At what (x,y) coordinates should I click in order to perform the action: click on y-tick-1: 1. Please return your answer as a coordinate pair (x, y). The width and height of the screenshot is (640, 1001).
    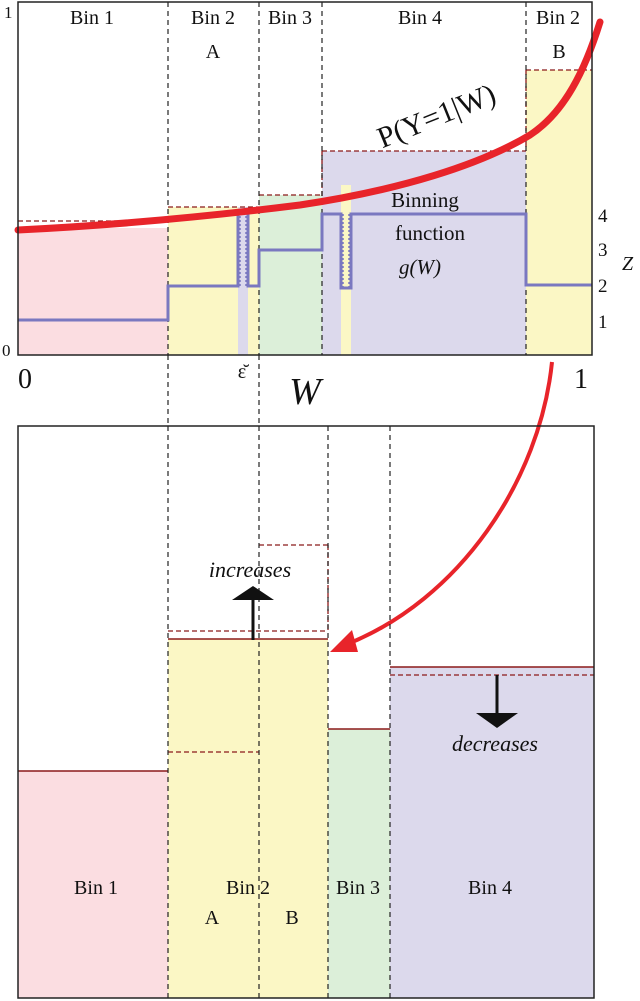
    Looking at the image, I should click on (8, 12).